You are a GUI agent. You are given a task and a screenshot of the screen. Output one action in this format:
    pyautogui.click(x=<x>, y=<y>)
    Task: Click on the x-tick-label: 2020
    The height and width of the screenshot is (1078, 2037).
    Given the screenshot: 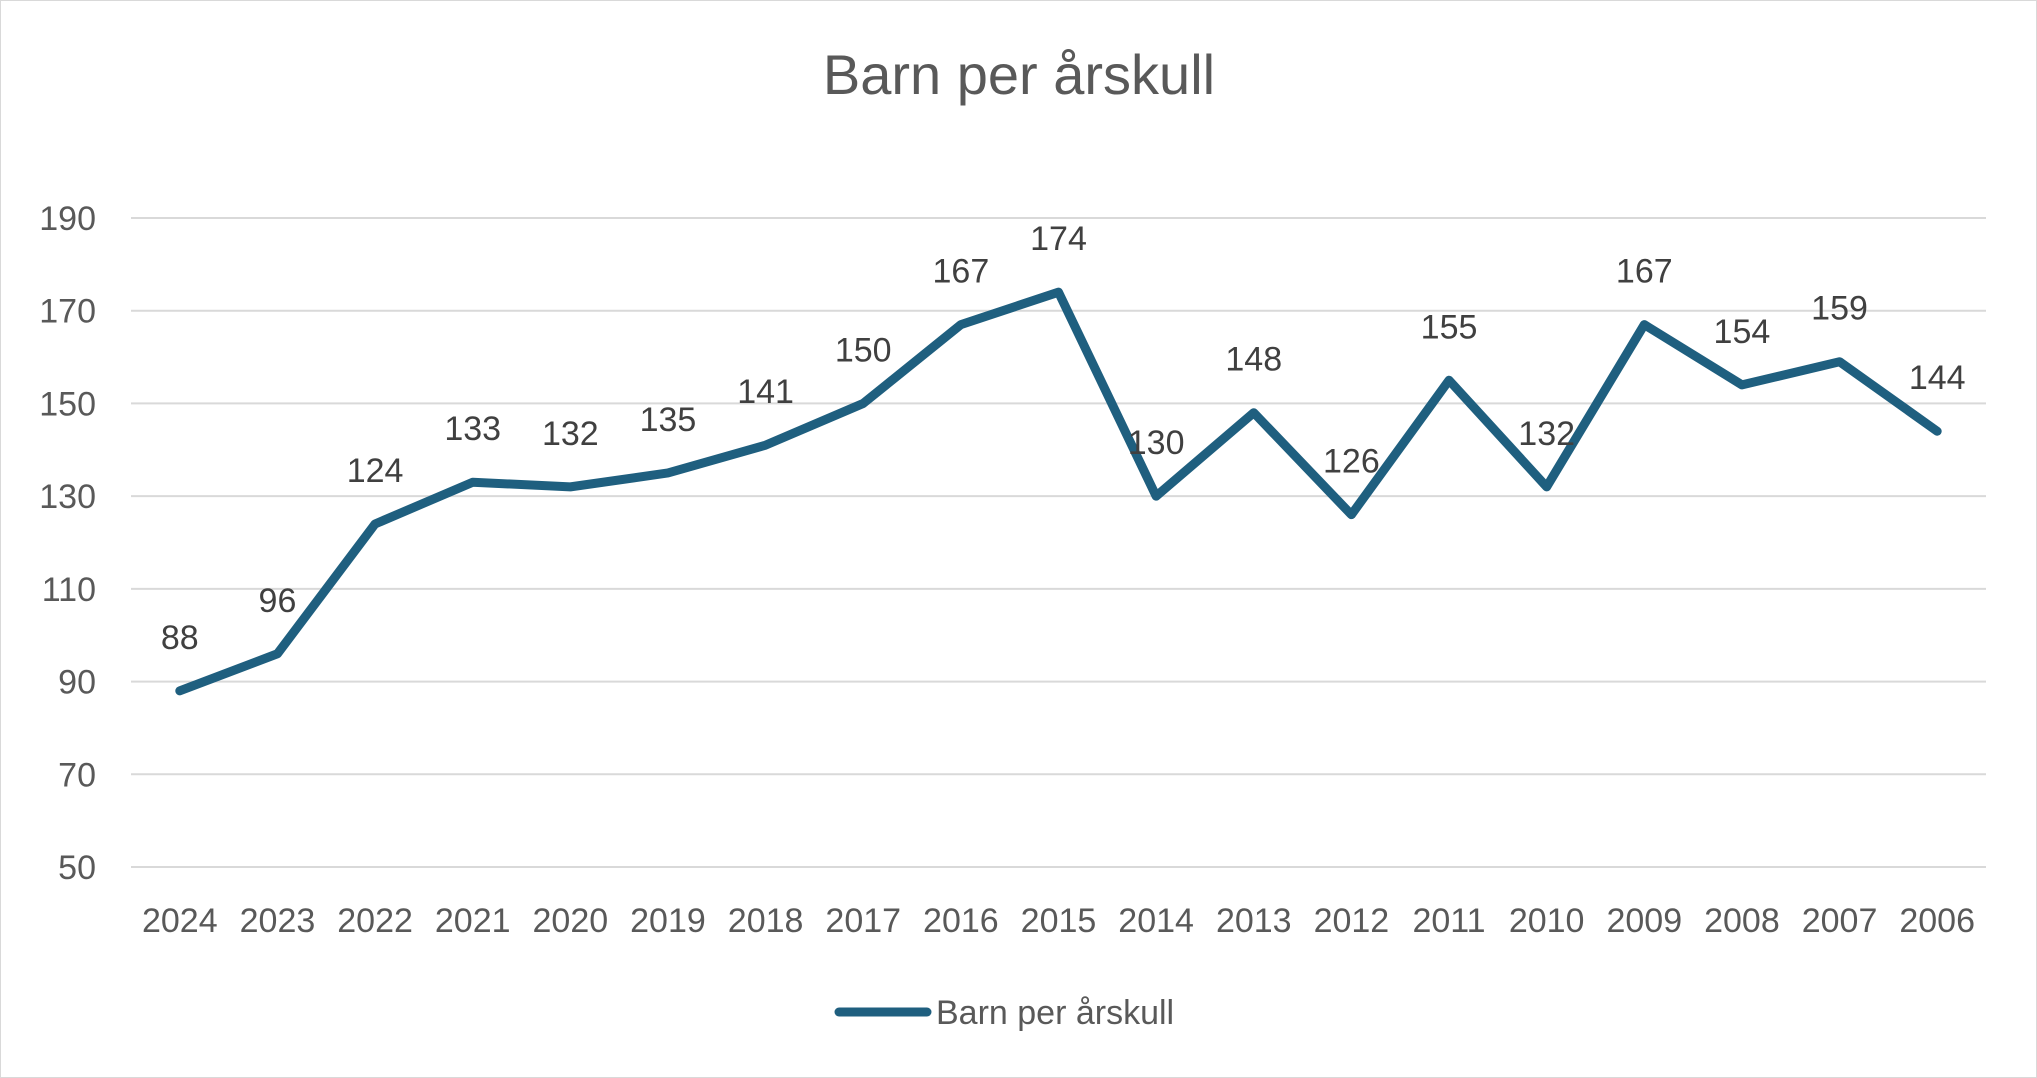 What is the action you would take?
    pyautogui.click(x=571, y=921)
    